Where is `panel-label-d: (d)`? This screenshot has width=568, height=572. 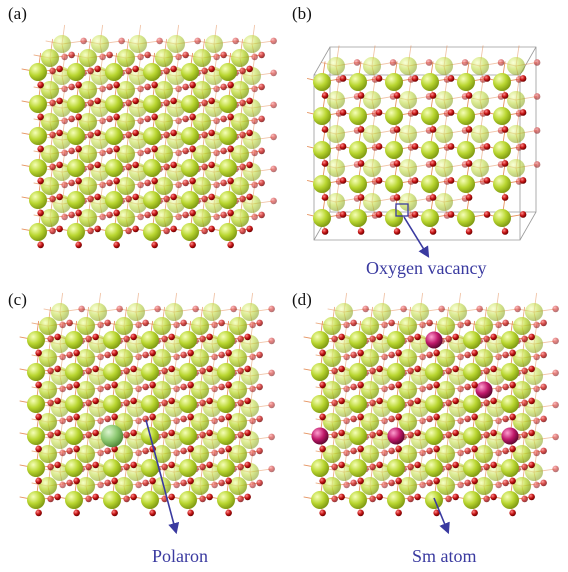 panel-label-d: (d) is located at coordinates (302, 299).